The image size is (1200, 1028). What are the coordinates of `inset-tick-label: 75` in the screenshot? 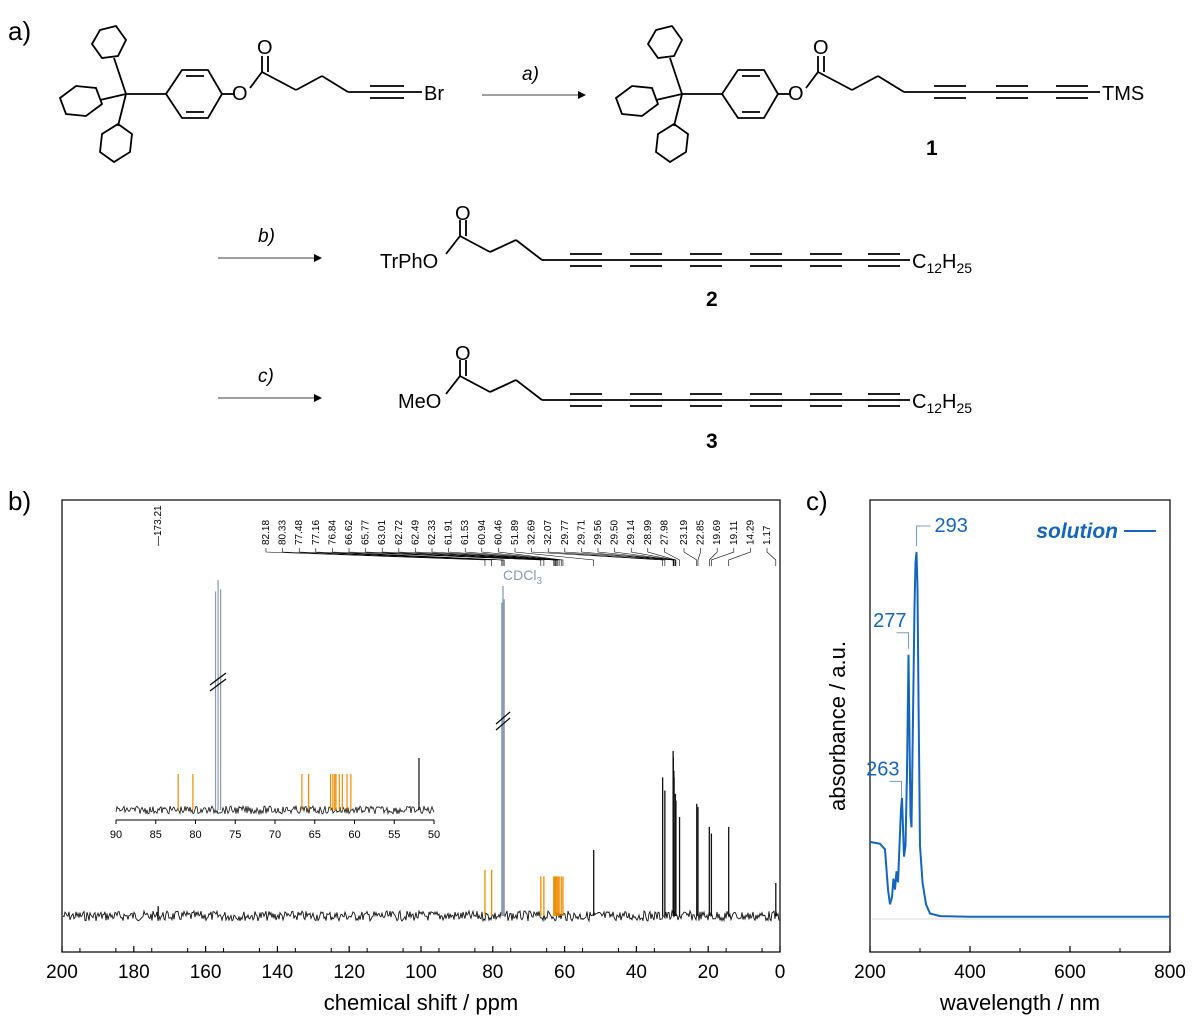 It's located at (235, 835).